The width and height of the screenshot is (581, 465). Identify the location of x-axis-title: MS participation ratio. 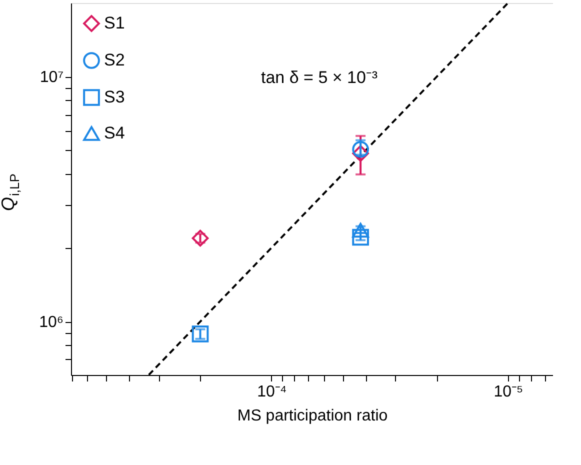
(312, 416).